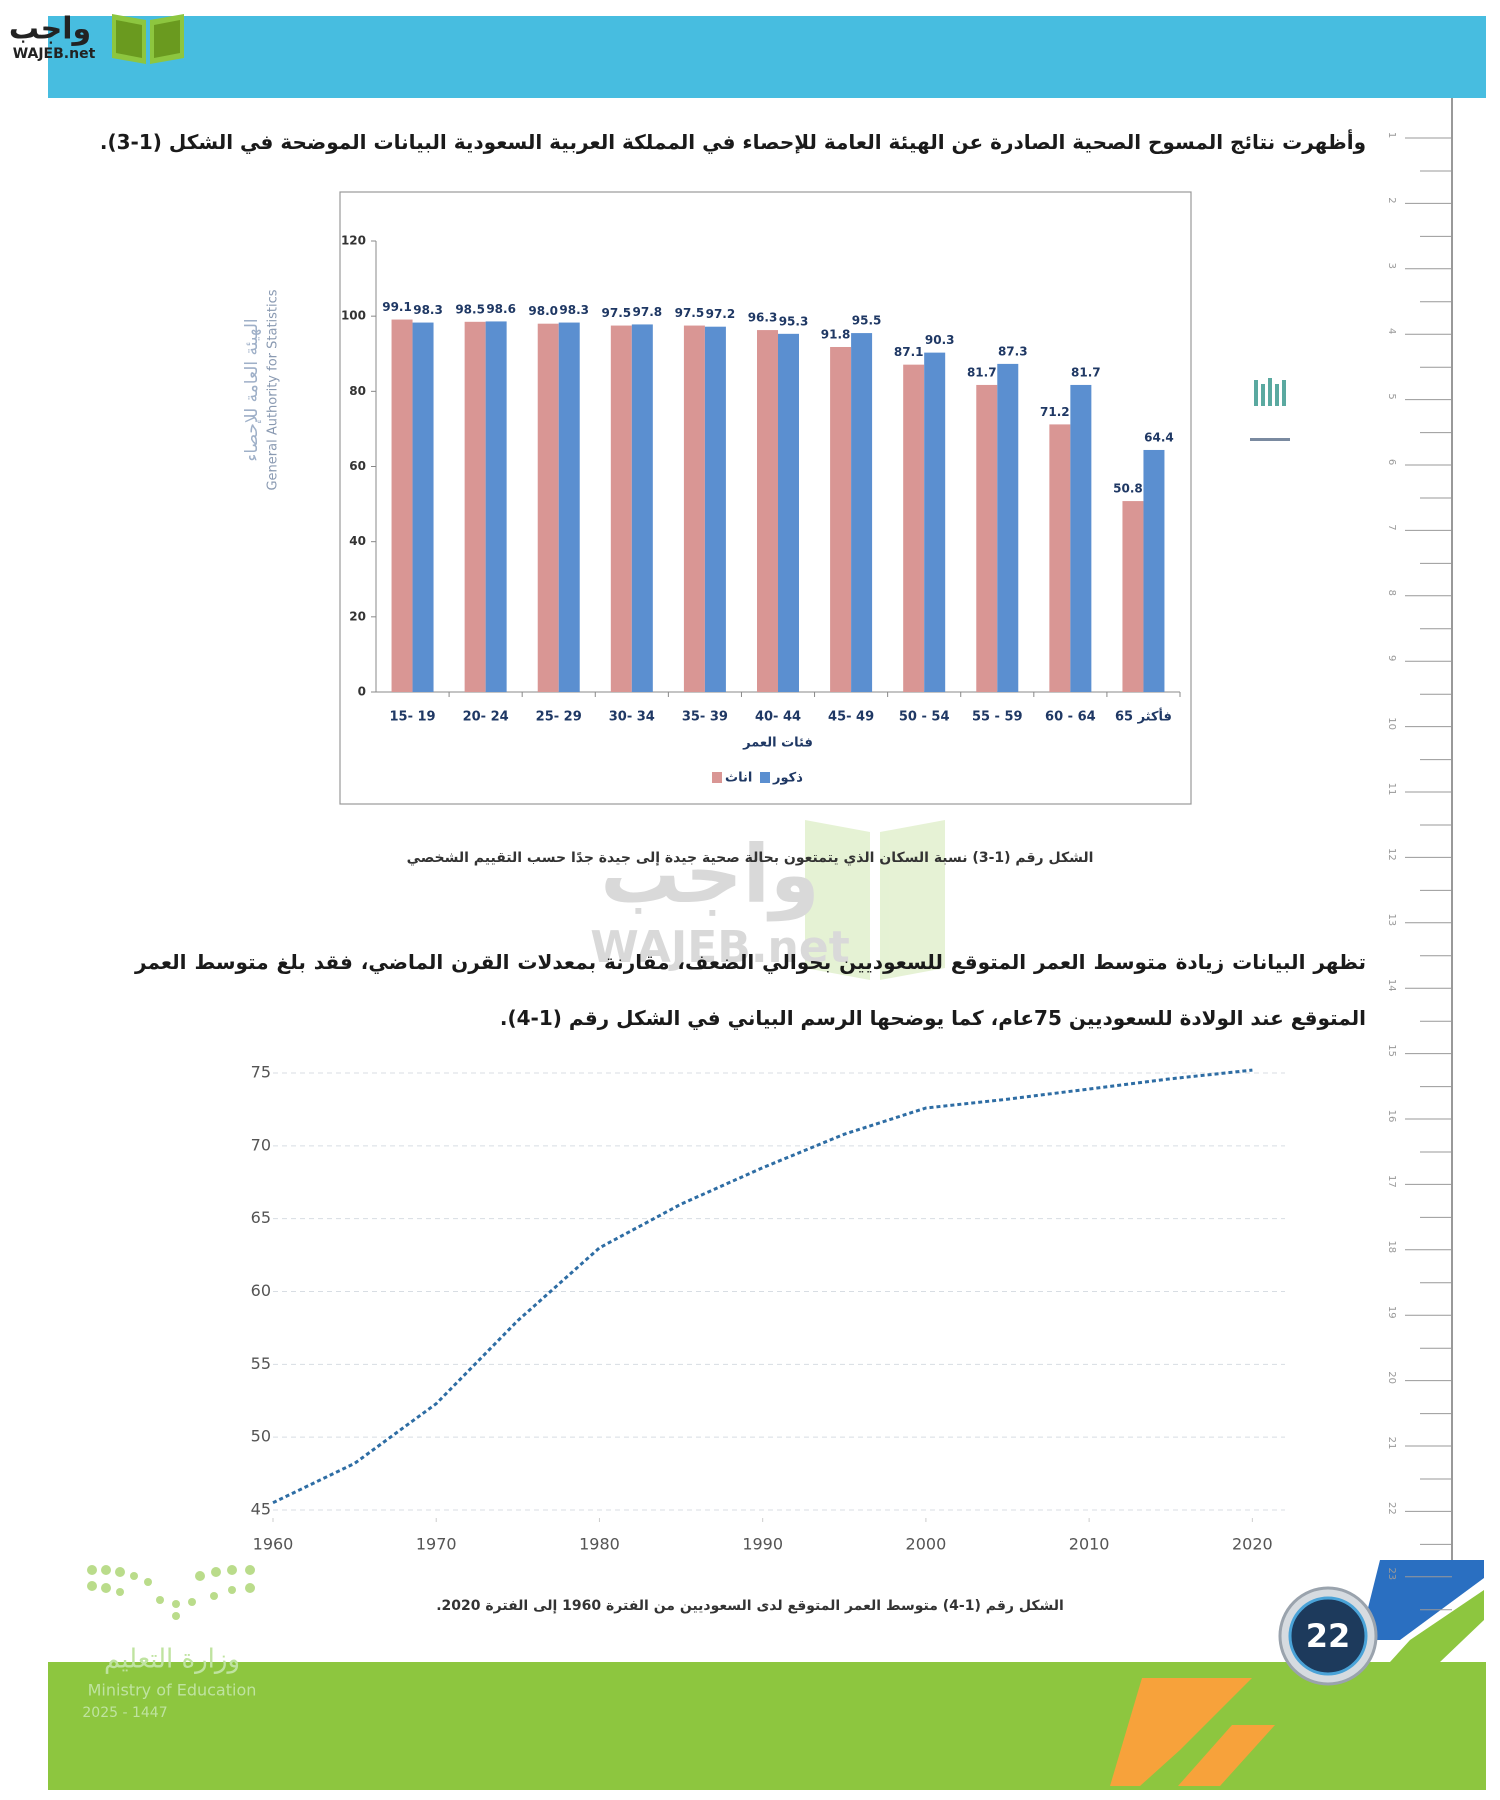  Describe the element at coordinates (720, 947) in the screenshot. I see `watermark-text-en: WAJEB.net` at that location.